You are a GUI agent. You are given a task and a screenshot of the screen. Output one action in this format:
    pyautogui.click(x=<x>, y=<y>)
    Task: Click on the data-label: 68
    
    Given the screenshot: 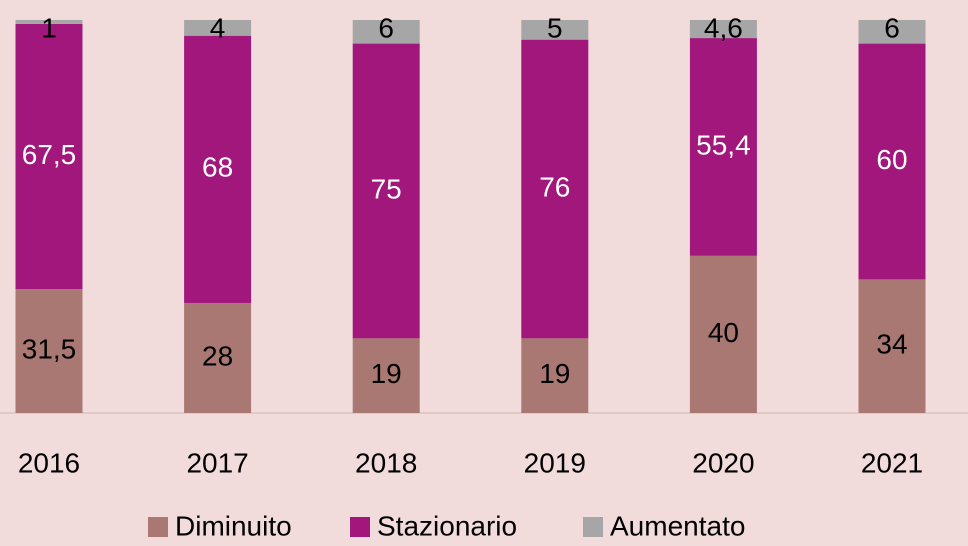 What is the action you would take?
    pyautogui.click(x=217, y=167)
    